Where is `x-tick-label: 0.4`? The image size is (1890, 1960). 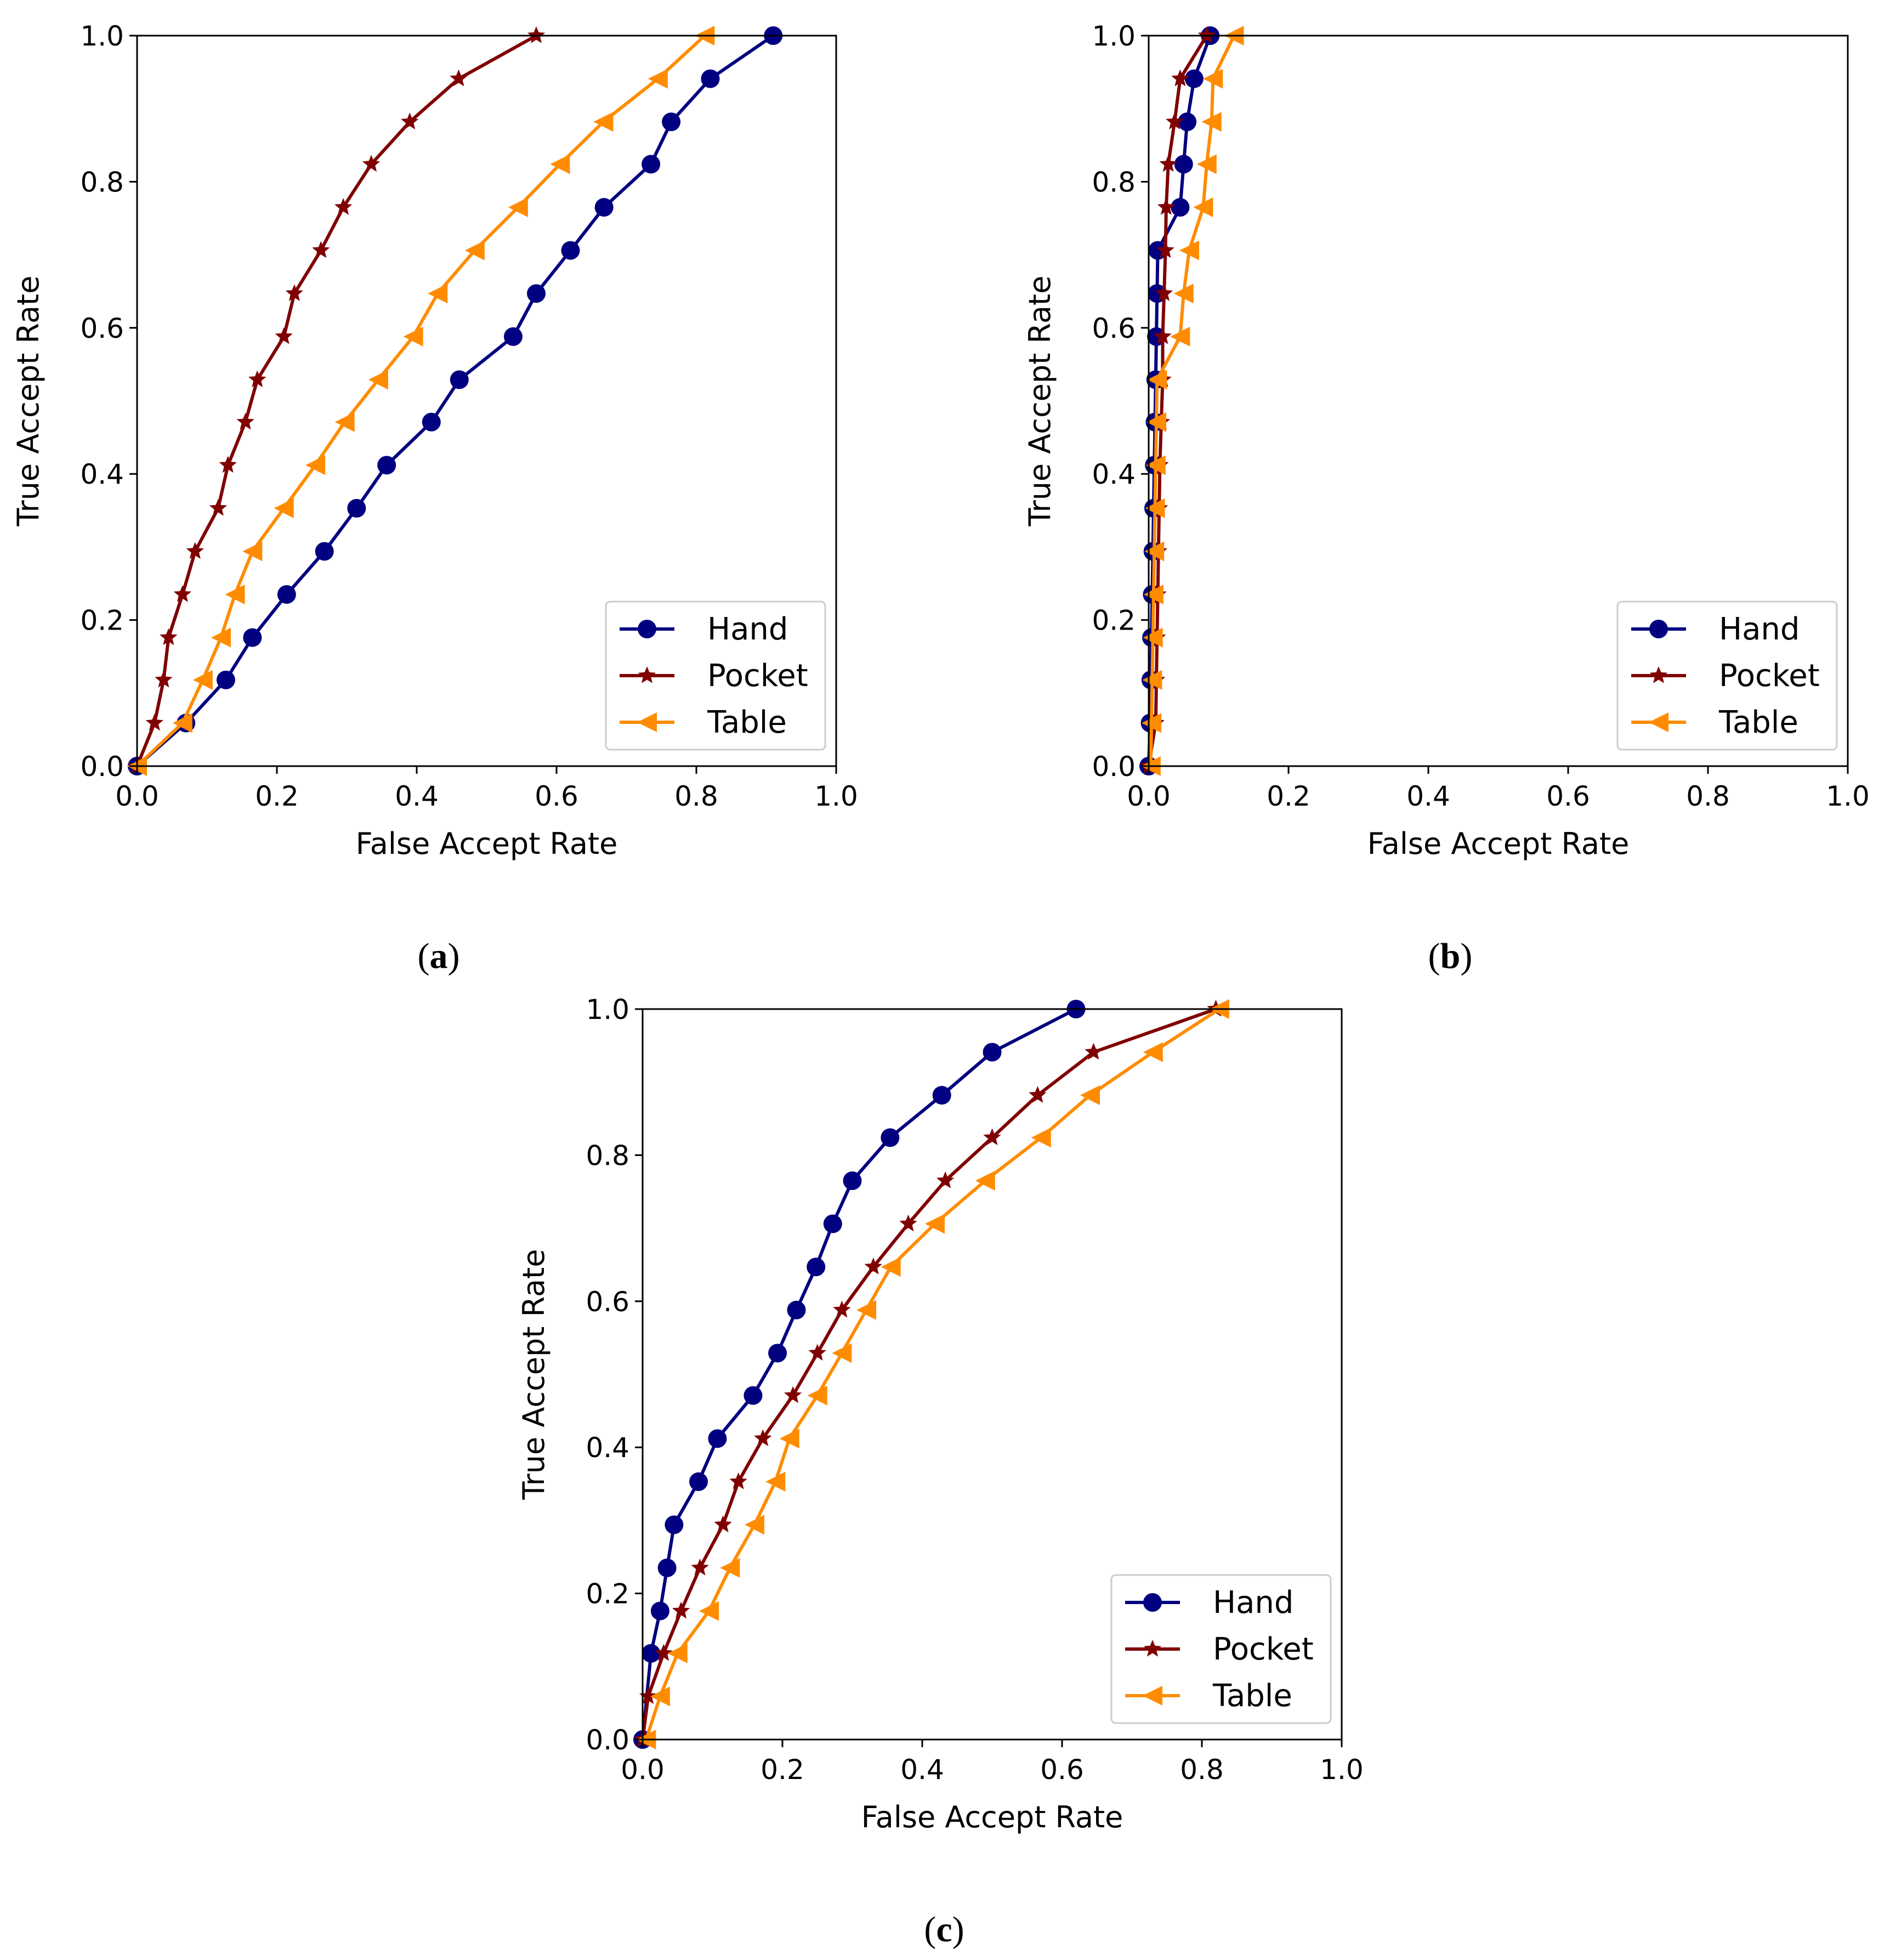
x-tick-label: 0.4 is located at coordinates (417, 796).